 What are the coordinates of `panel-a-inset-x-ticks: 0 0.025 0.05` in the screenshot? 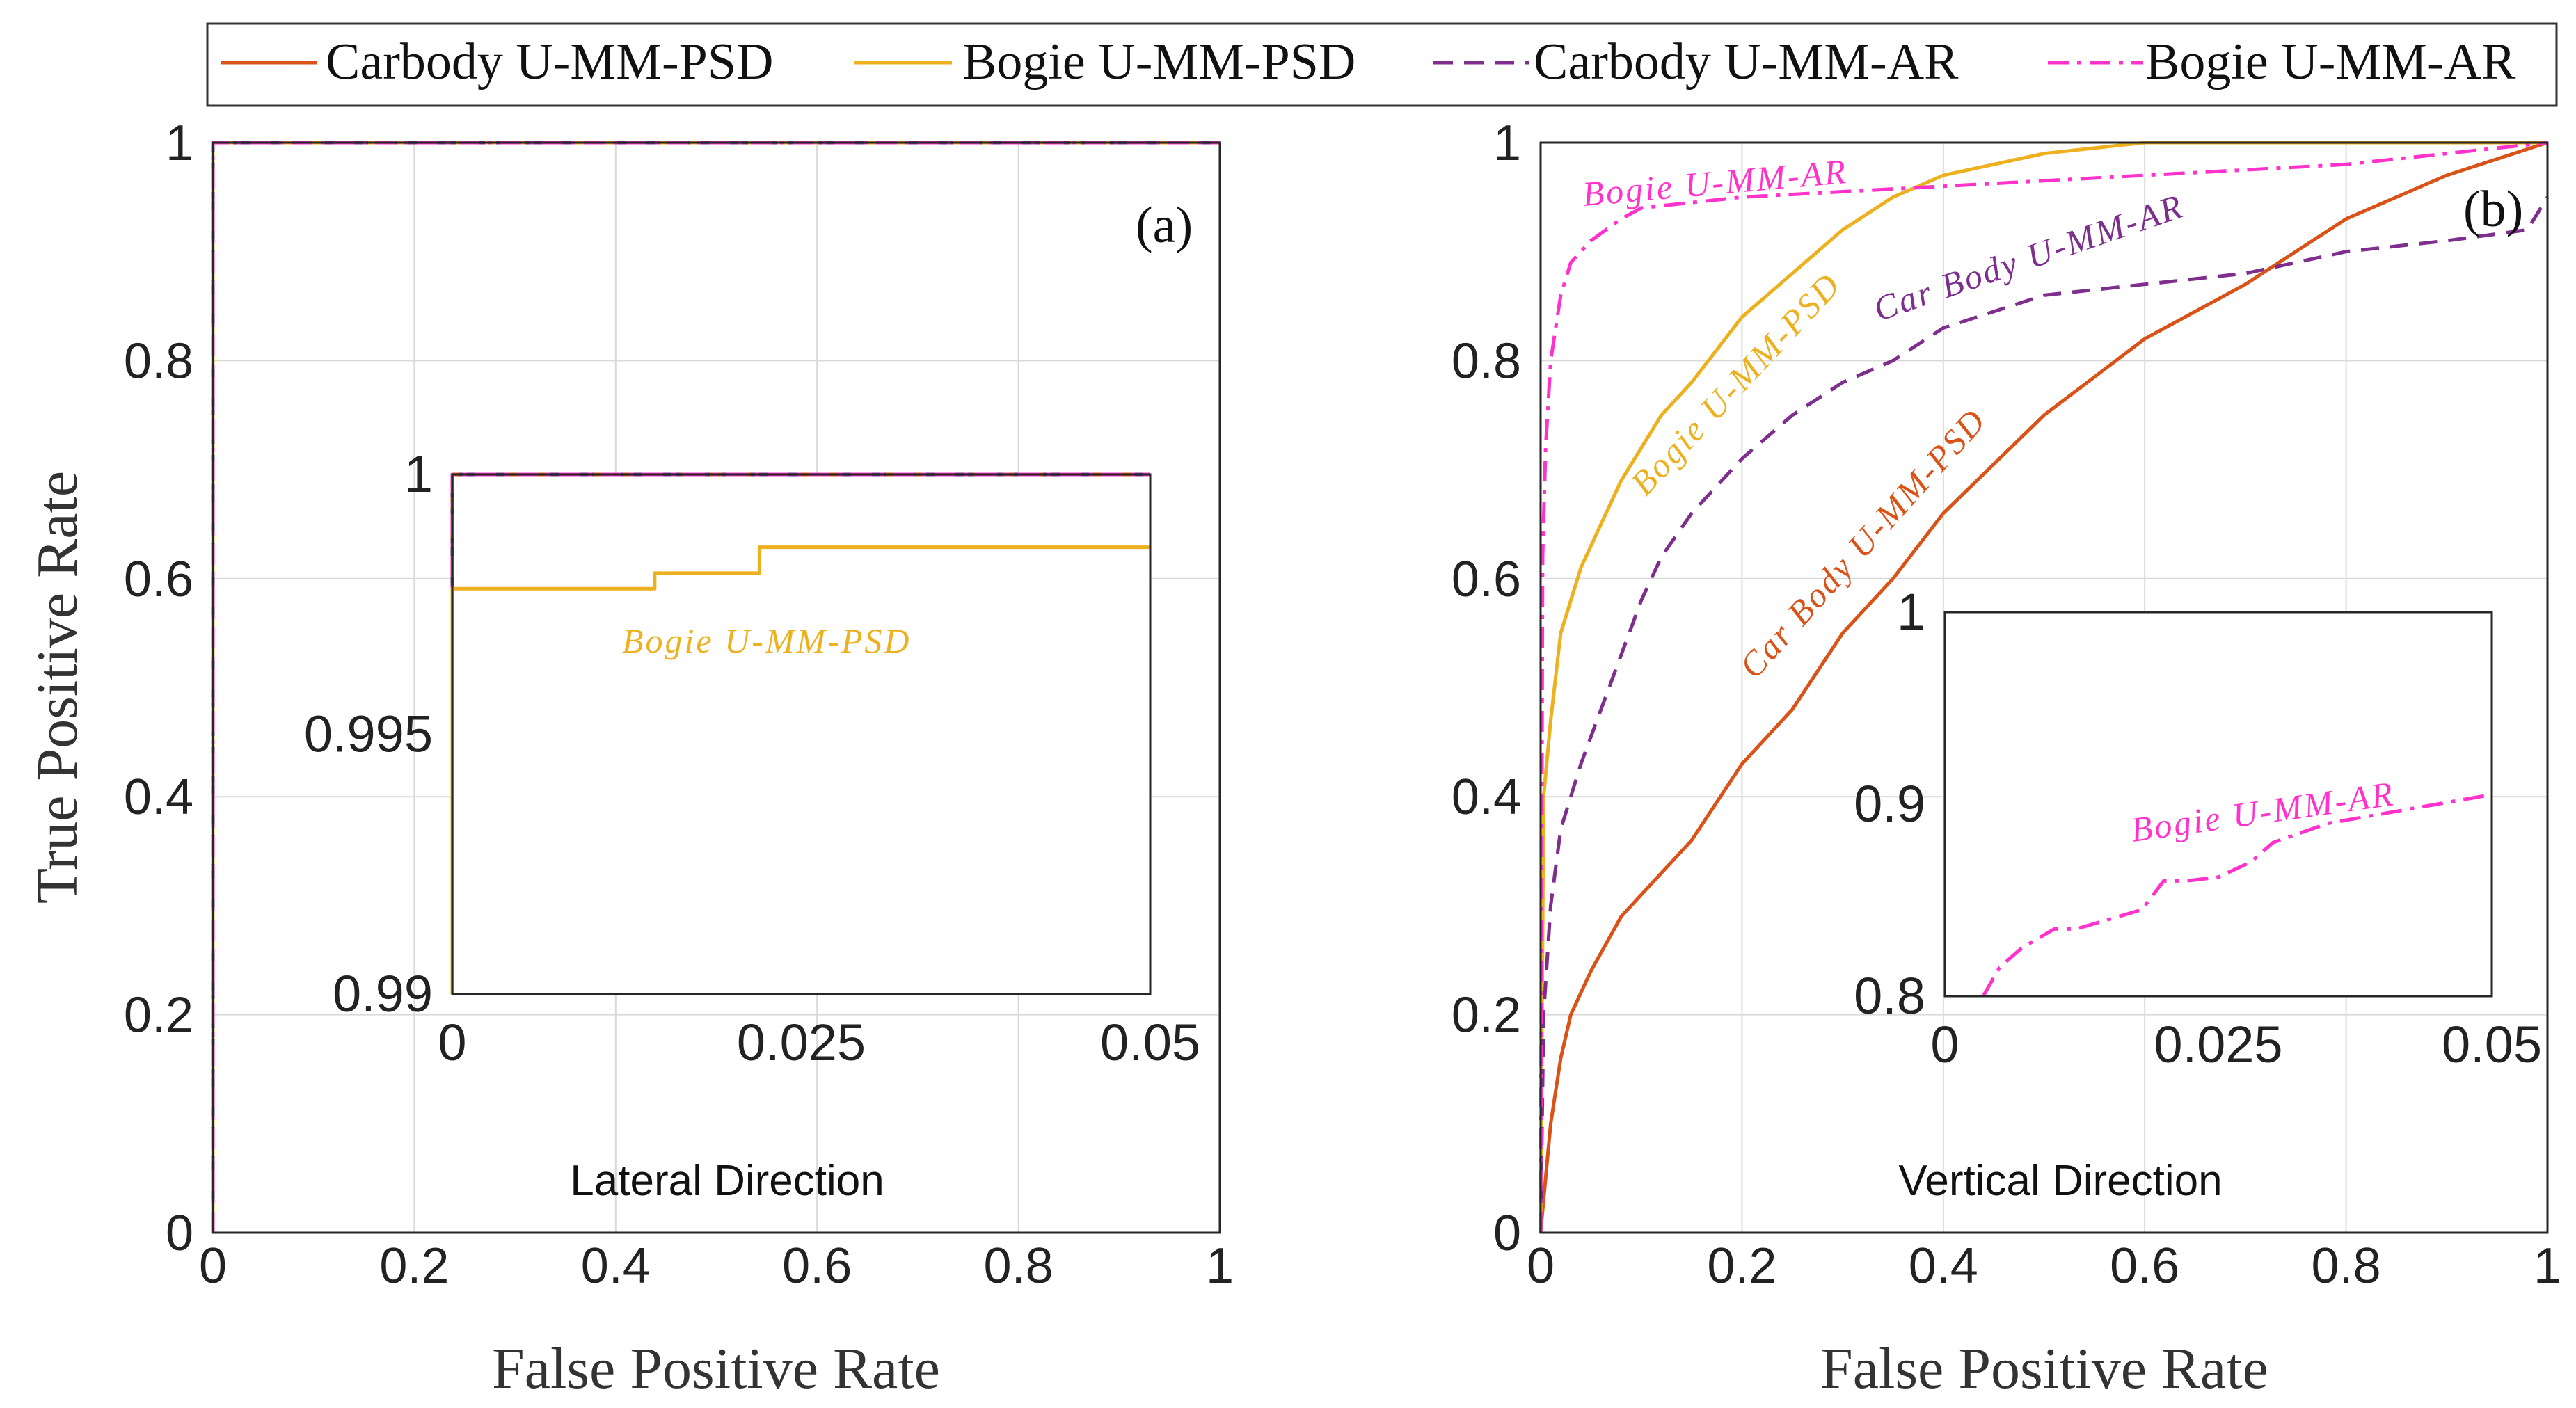 It's located at (819, 1042).